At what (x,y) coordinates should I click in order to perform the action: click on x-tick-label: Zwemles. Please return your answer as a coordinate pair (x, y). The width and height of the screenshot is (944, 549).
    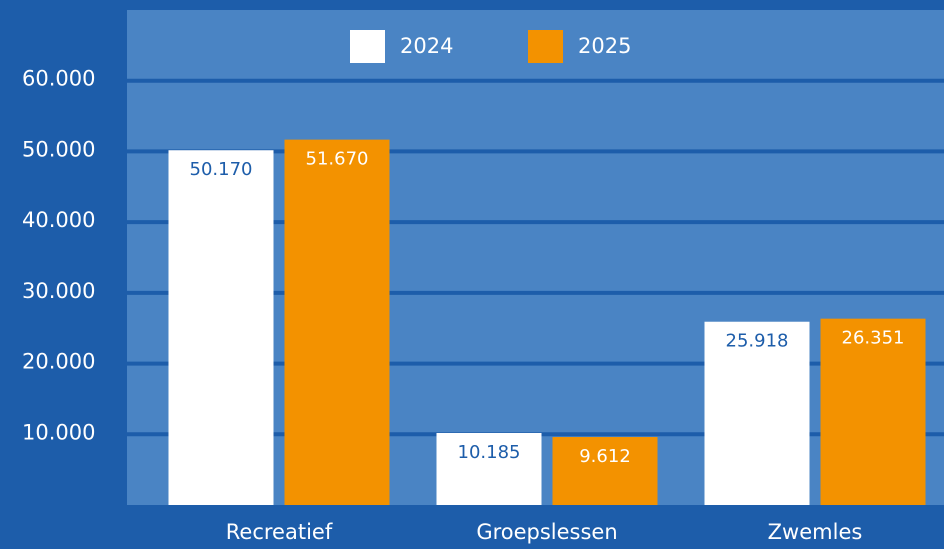
    Looking at the image, I should click on (815, 532).